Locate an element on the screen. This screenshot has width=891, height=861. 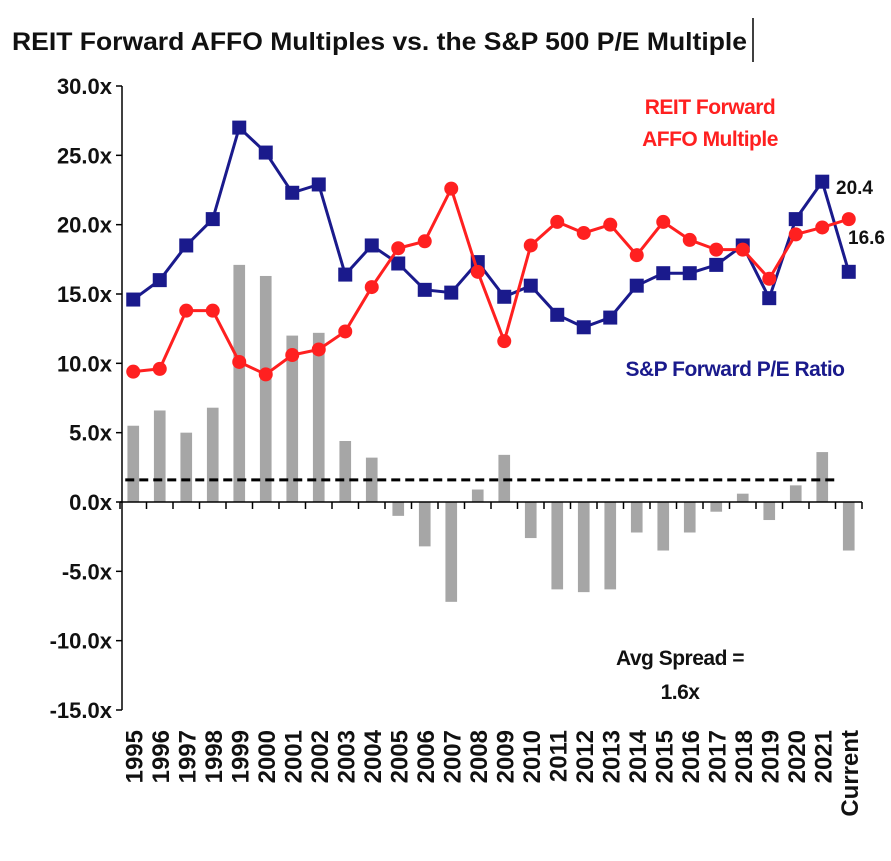
series-label: REIT Forward AFFO Multiple is located at coordinates (710, 123).